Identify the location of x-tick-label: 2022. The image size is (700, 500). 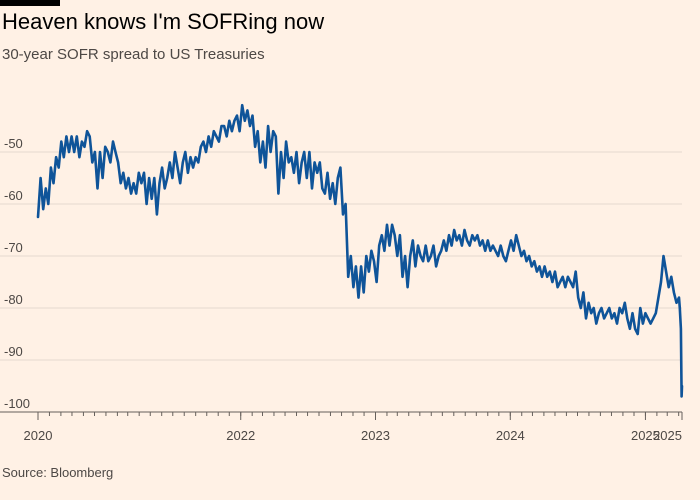
(240, 435).